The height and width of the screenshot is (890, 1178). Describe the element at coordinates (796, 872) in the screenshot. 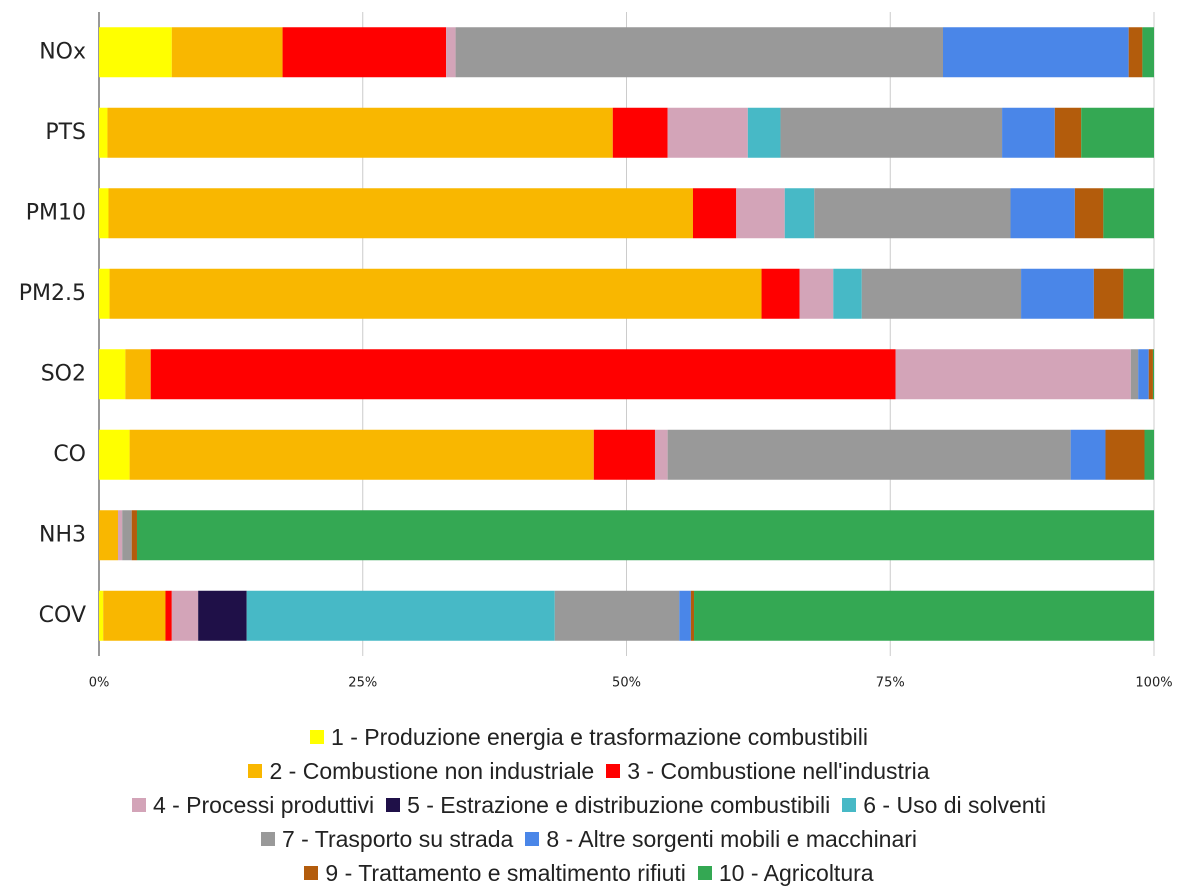

I see `legend-label: 10 - Agricoltura` at that location.